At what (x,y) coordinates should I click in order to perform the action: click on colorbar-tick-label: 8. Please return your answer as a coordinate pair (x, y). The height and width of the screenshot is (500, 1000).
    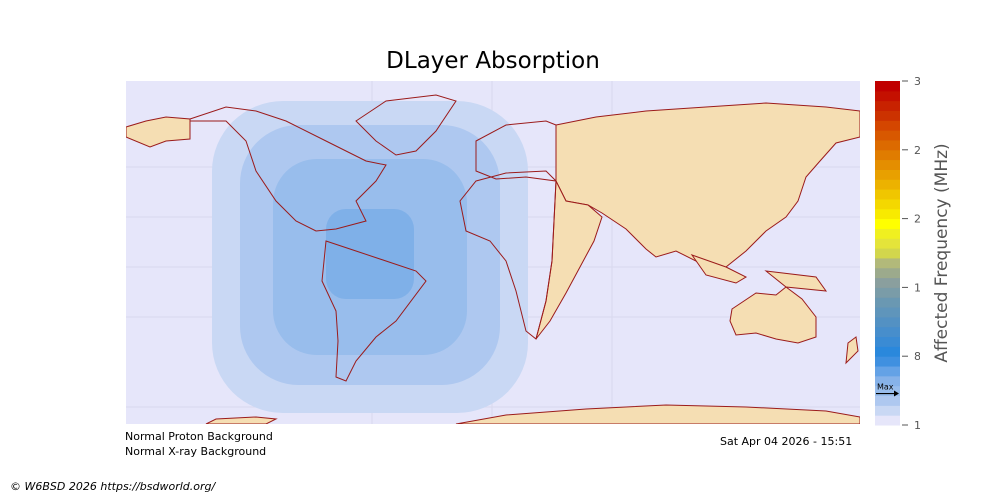
    Looking at the image, I should click on (917, 356).